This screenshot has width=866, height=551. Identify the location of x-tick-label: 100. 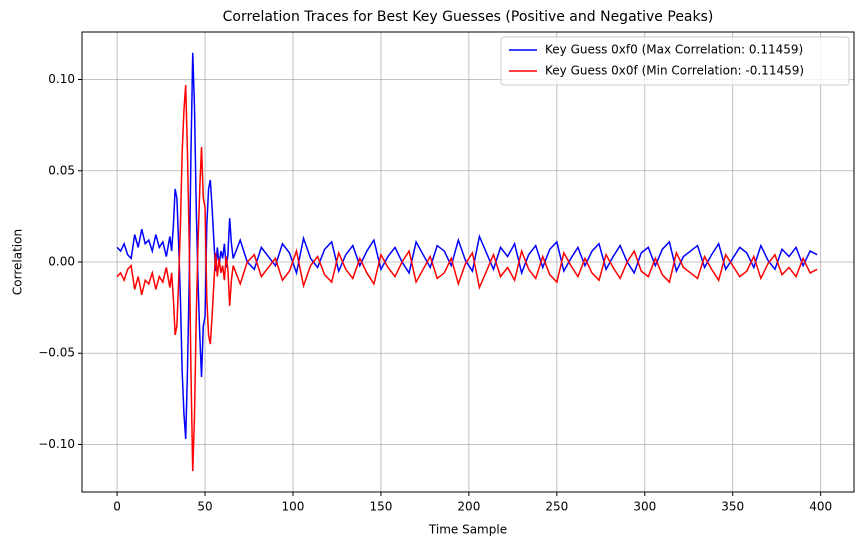
(293, 507).